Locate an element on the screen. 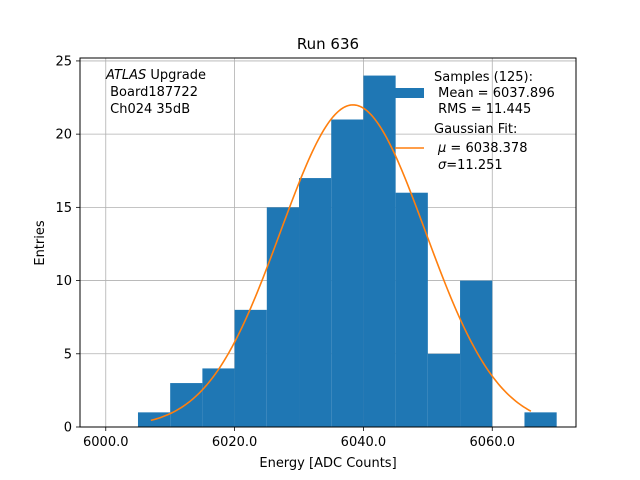 The width and height of the screenshot is (640, 480). mu-value: = 6038.378 is located at coordinates (486, 148).